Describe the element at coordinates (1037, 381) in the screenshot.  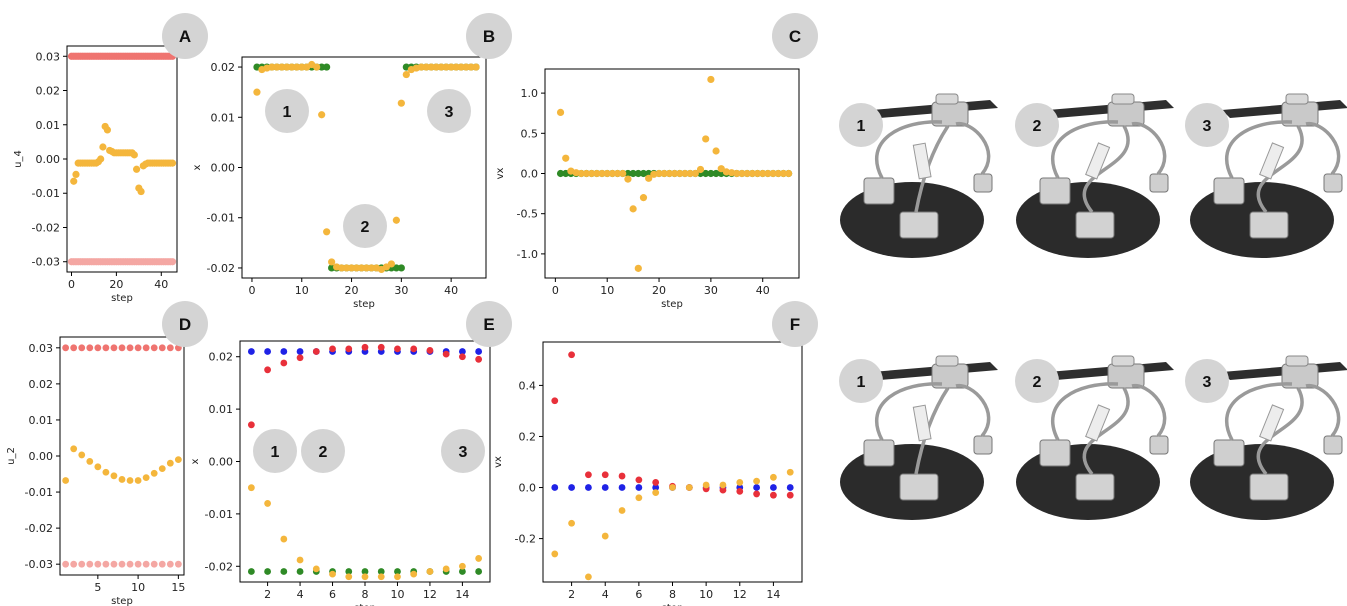
I see `robot-bottom-badge-2: 2` at that location.